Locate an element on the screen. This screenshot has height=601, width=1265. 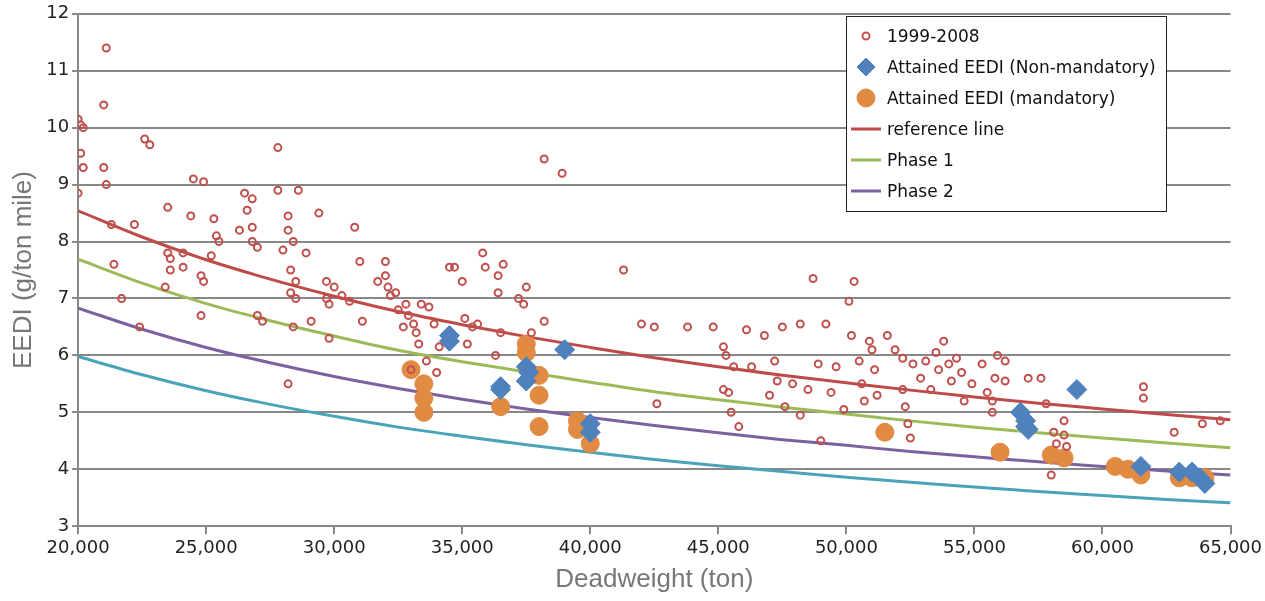
x-tick-label: 65,000 is located at coordinates (1230, 546).